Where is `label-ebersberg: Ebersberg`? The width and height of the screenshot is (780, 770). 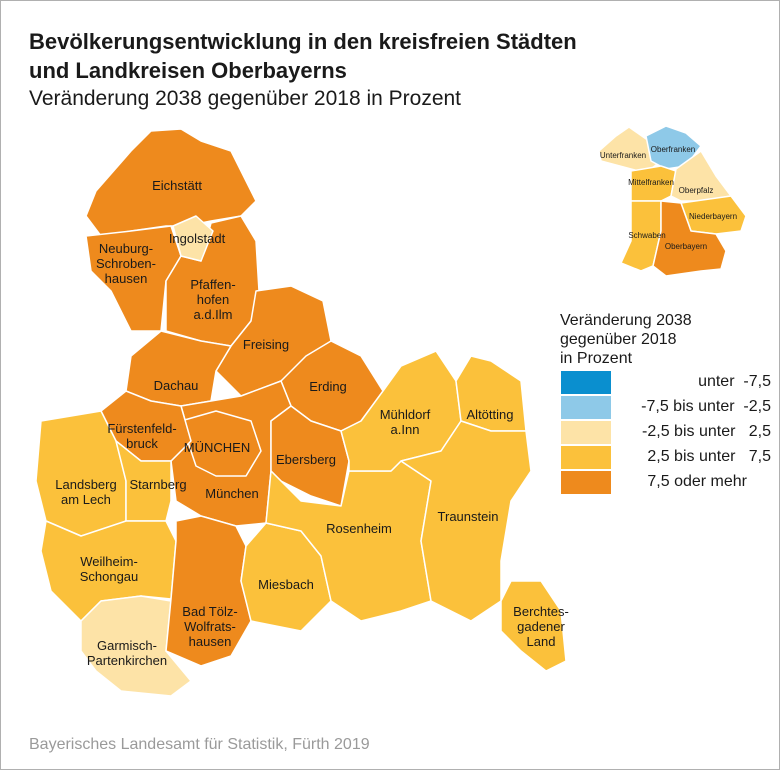
label-ebersberg: Ebersberg is located at coordinates (306, 459).